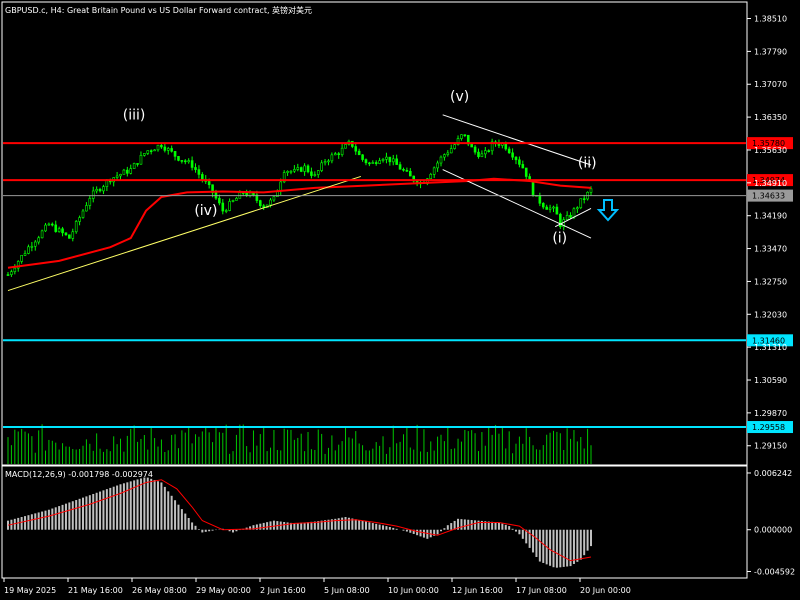 The height and width of the screenshot is (600, 800). What do you see at coordinates (559, 239) in the screenshot?
I see `wave-label: (i)` at bounding box center [559, 239].